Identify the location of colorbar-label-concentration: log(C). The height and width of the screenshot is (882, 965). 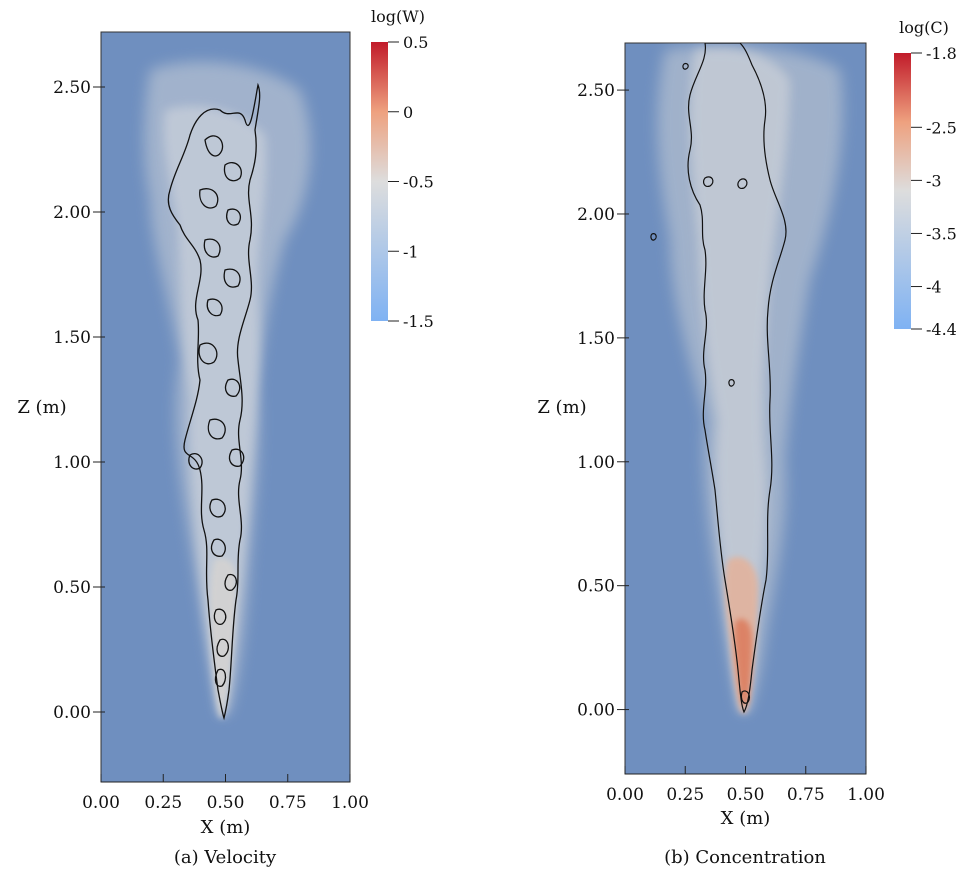
(924, 27).